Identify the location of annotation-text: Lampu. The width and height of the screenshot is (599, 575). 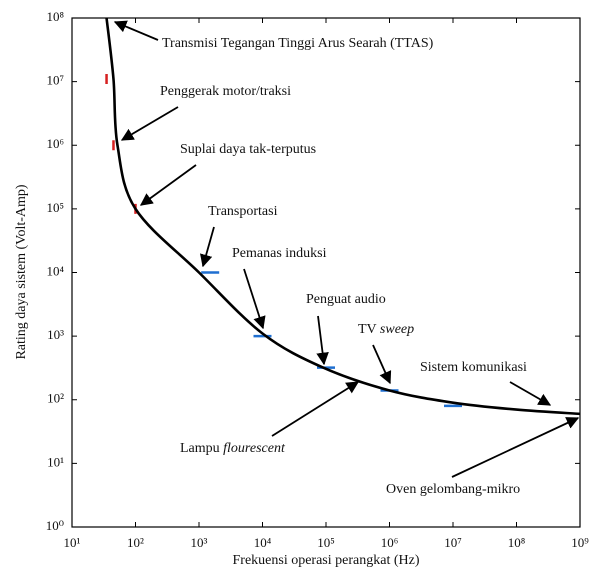
(201, 448).